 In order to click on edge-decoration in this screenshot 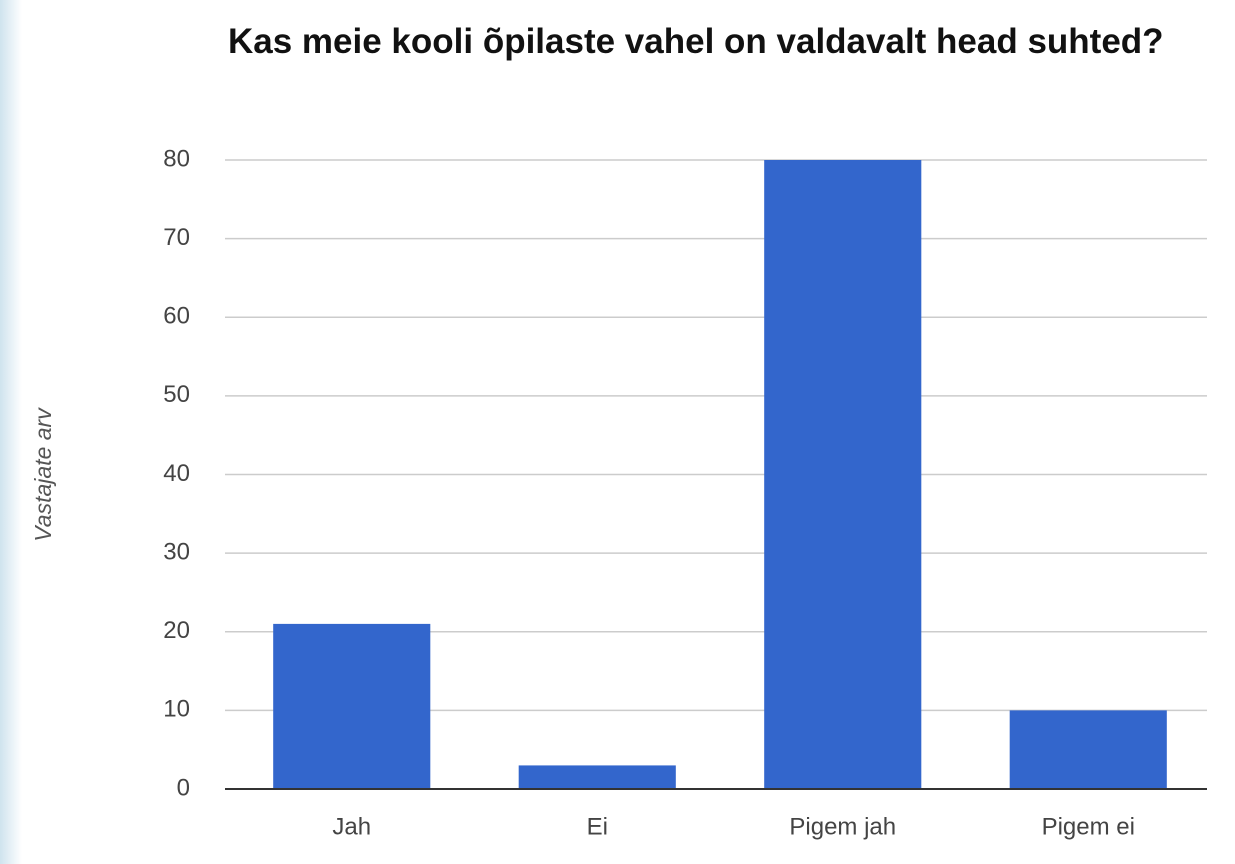, I will do `click(11, 432)`.